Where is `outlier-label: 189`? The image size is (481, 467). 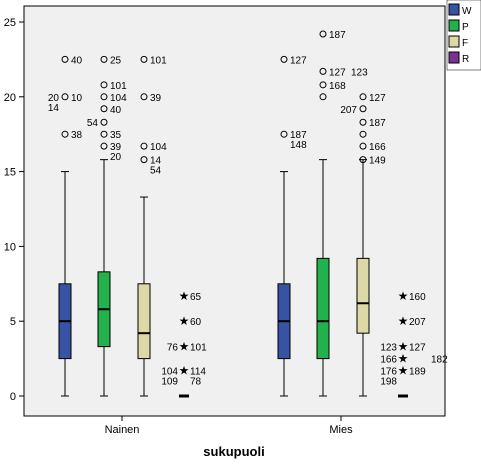
outlier-label: 189 is located at coordinates (417, 372).